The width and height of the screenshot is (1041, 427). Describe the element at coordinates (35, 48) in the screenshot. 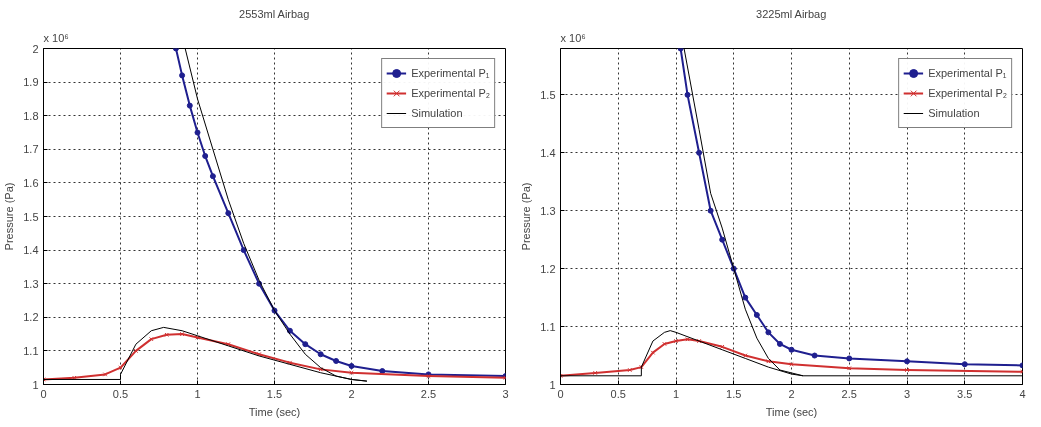

I see `y-tick-label: 2` at that location.